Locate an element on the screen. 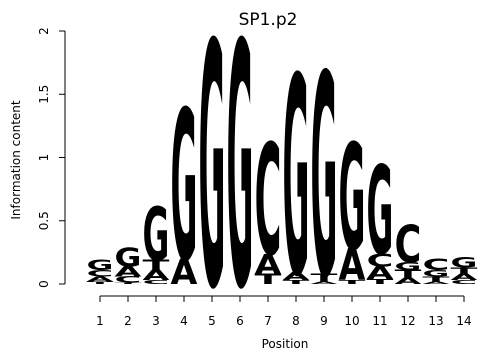  x-tick-label: 9 is located at coordinates (324, 321).